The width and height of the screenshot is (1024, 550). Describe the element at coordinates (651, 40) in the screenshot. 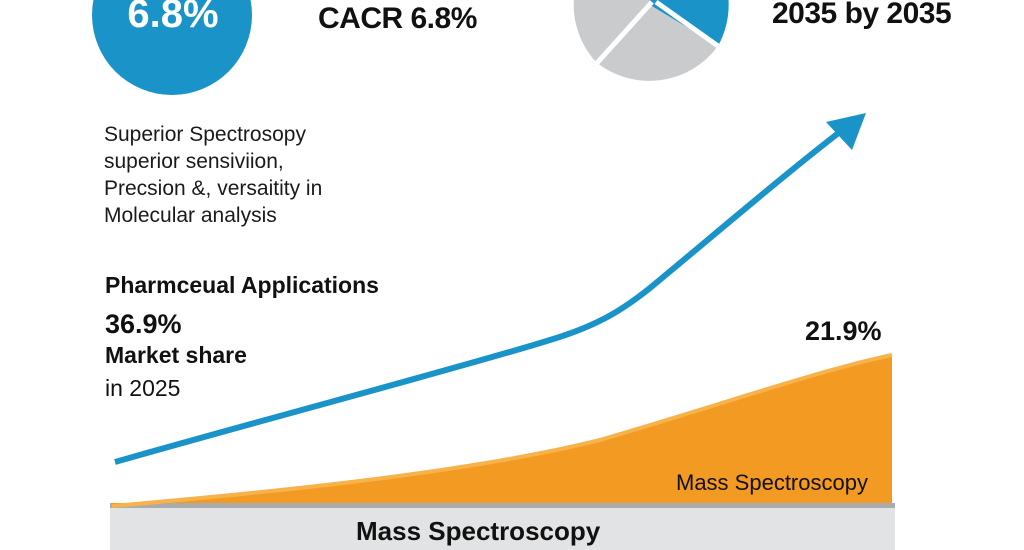

I see `pie-chart-icon` at that location.